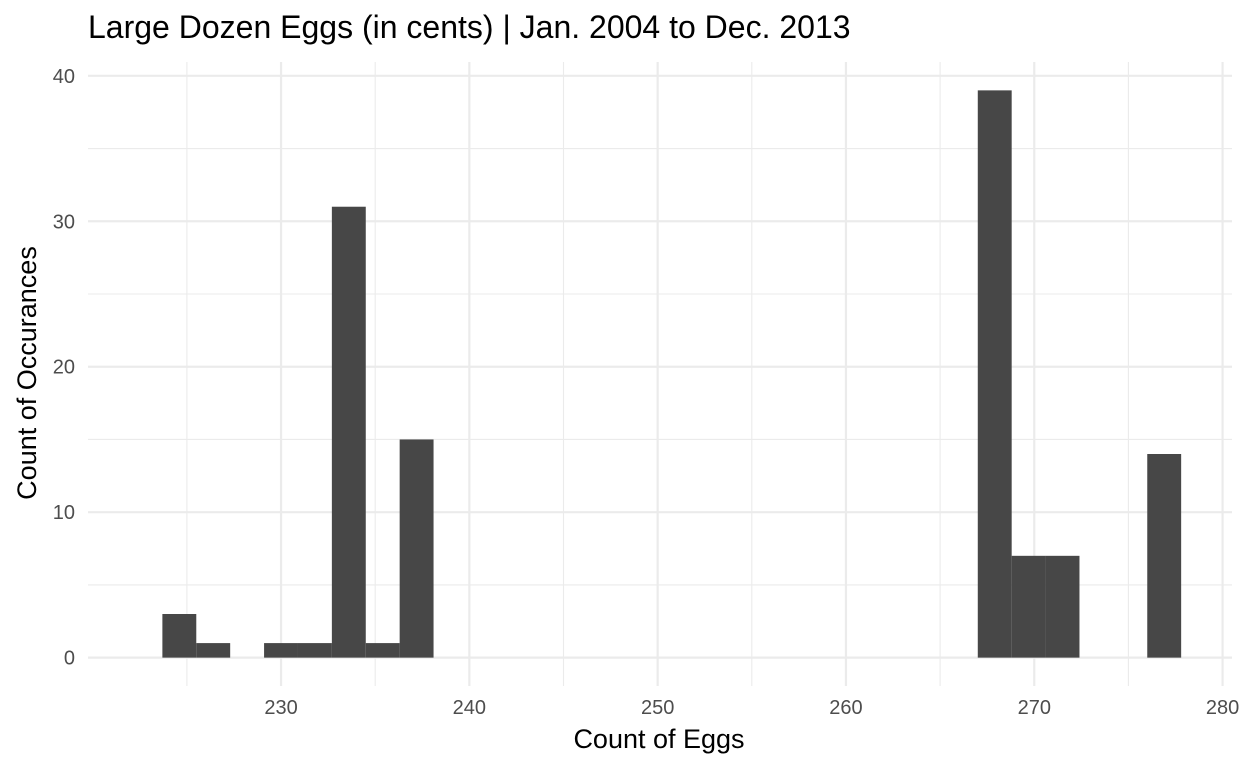  I want to click on x-tick-label: 230, so click(280, 708).